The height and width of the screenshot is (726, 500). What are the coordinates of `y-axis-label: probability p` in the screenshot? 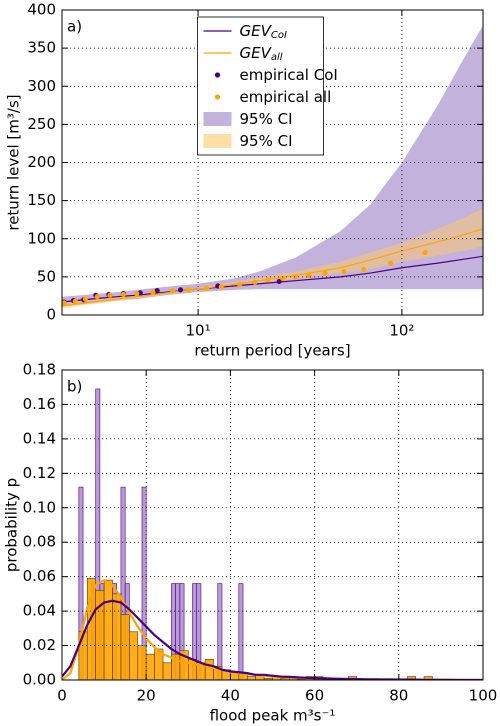 It's located at (12, 525).